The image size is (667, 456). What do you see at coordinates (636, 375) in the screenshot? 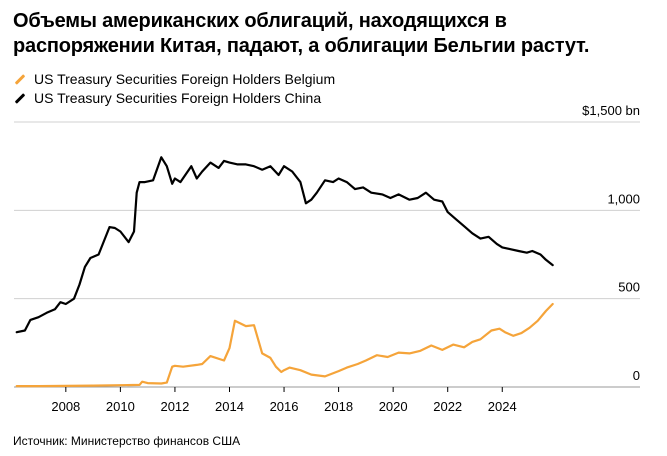
I see `y-tick-label-0: 0` at bounding box center [636, 375].